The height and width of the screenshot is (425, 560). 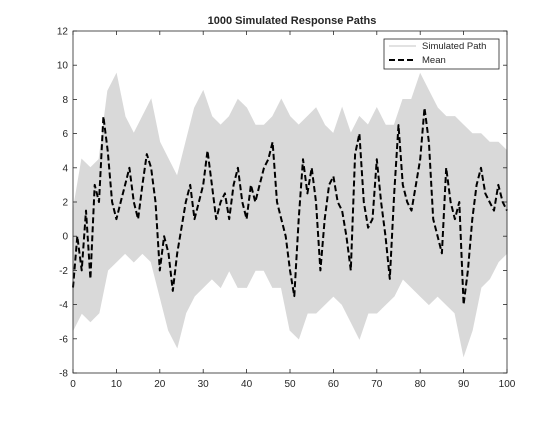 What do you see at coordinates (63, 32) in the screenshot?
I see `y-tick-label: 12` at bounding box center [63, 32].